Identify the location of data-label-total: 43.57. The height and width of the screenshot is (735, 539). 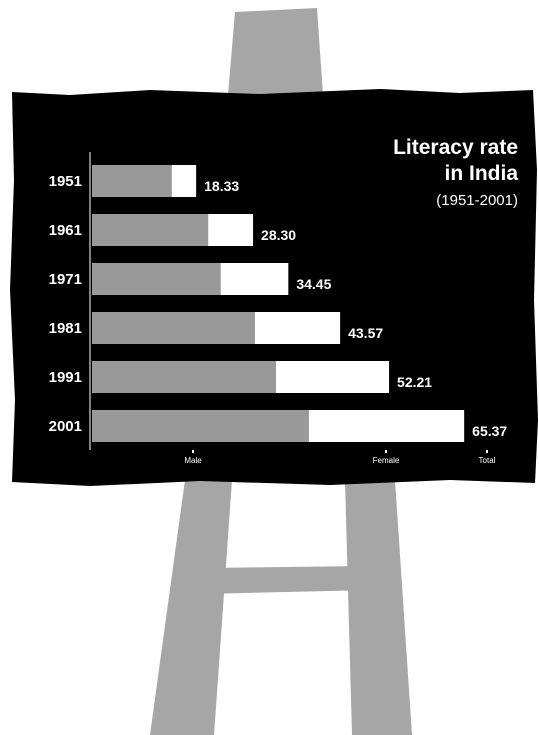
(365, 333).